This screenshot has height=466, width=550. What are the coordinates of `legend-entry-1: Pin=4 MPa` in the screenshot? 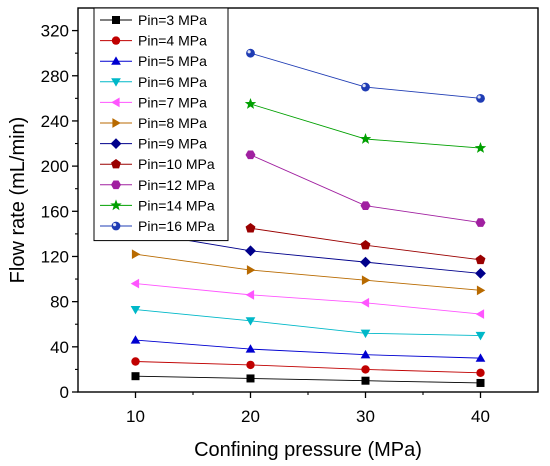 It's located at (153, 41).